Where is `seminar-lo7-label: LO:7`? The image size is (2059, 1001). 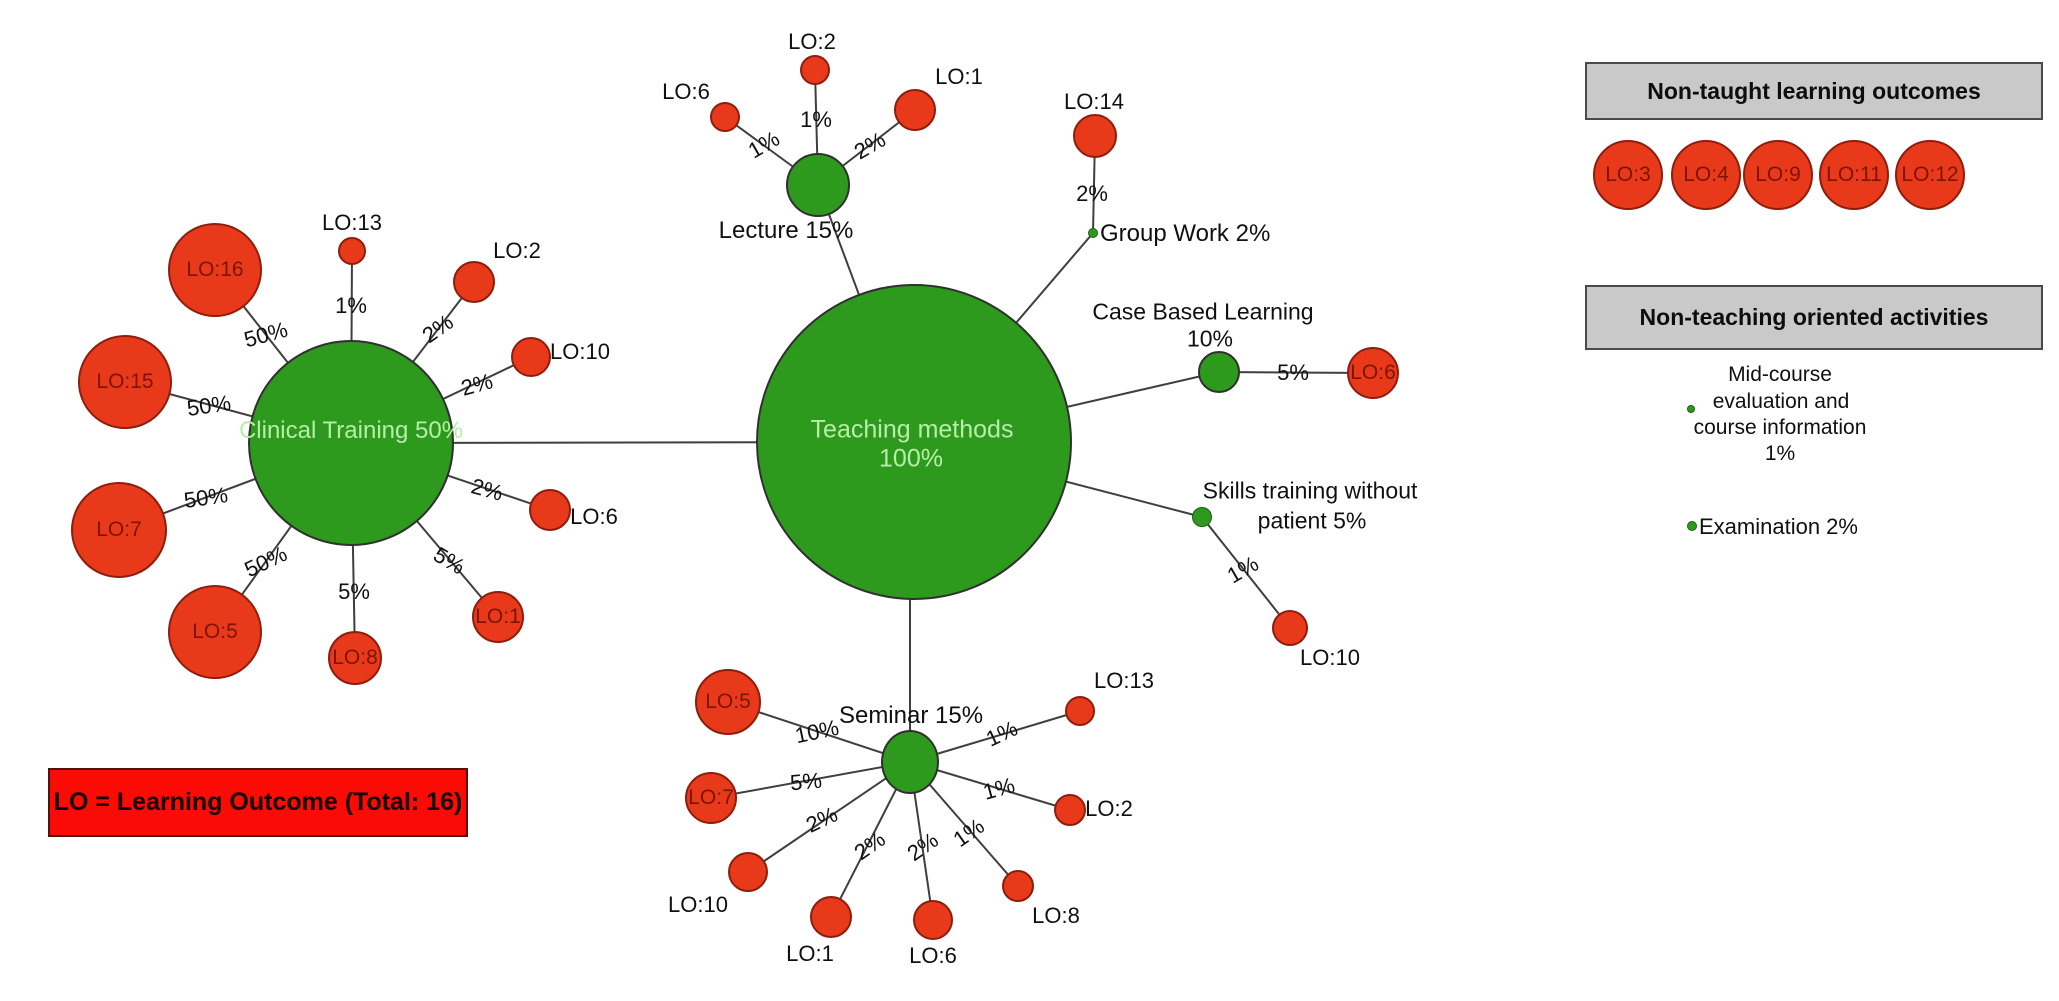 seminar-lo7-label: LO:7 is located at coordinates (711, 797).